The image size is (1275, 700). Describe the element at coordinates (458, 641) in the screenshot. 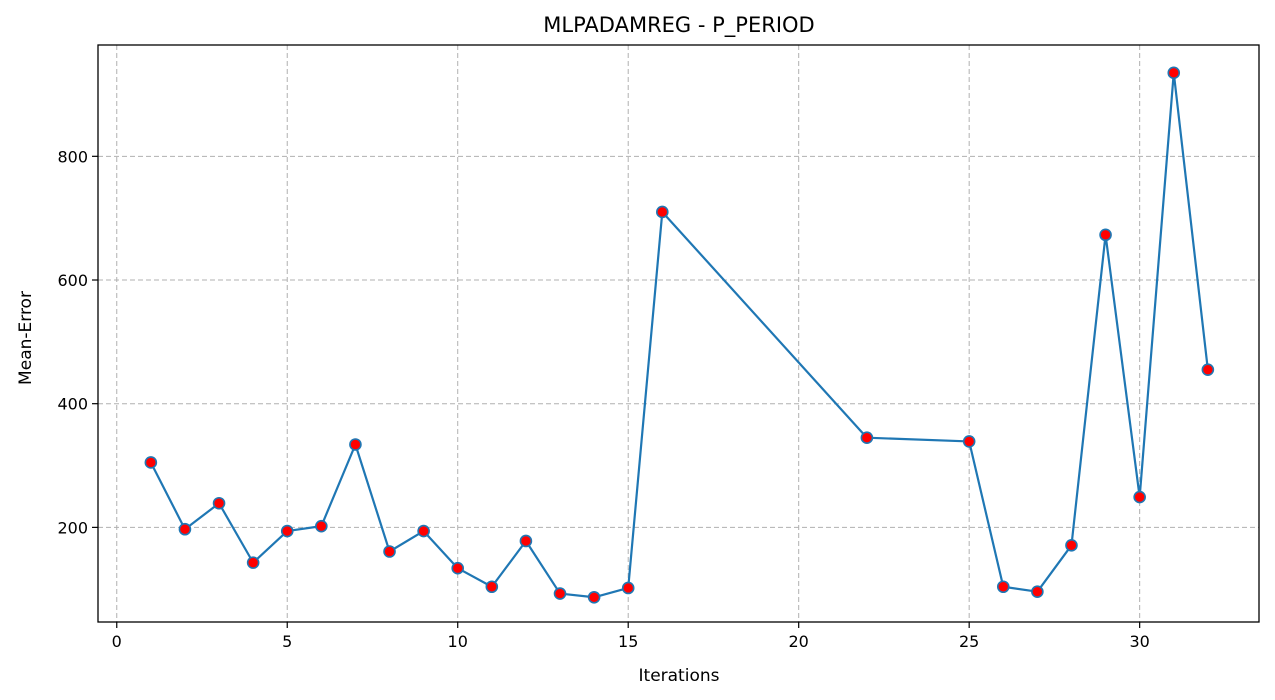

I see `x-tick-label: 10` at that location.